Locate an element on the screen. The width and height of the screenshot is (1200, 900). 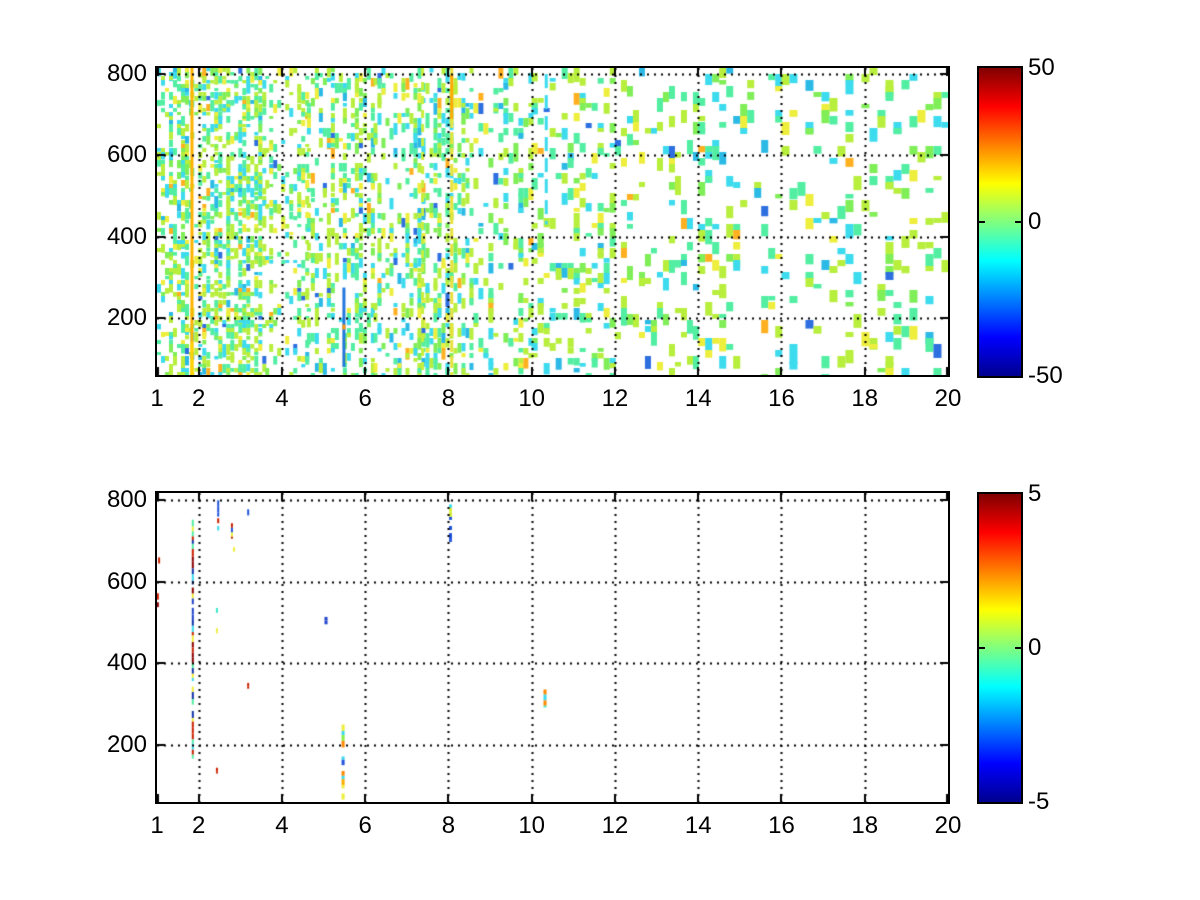
top-difference-map-x-tick-label: 20 is located at coordinates (948, 398).